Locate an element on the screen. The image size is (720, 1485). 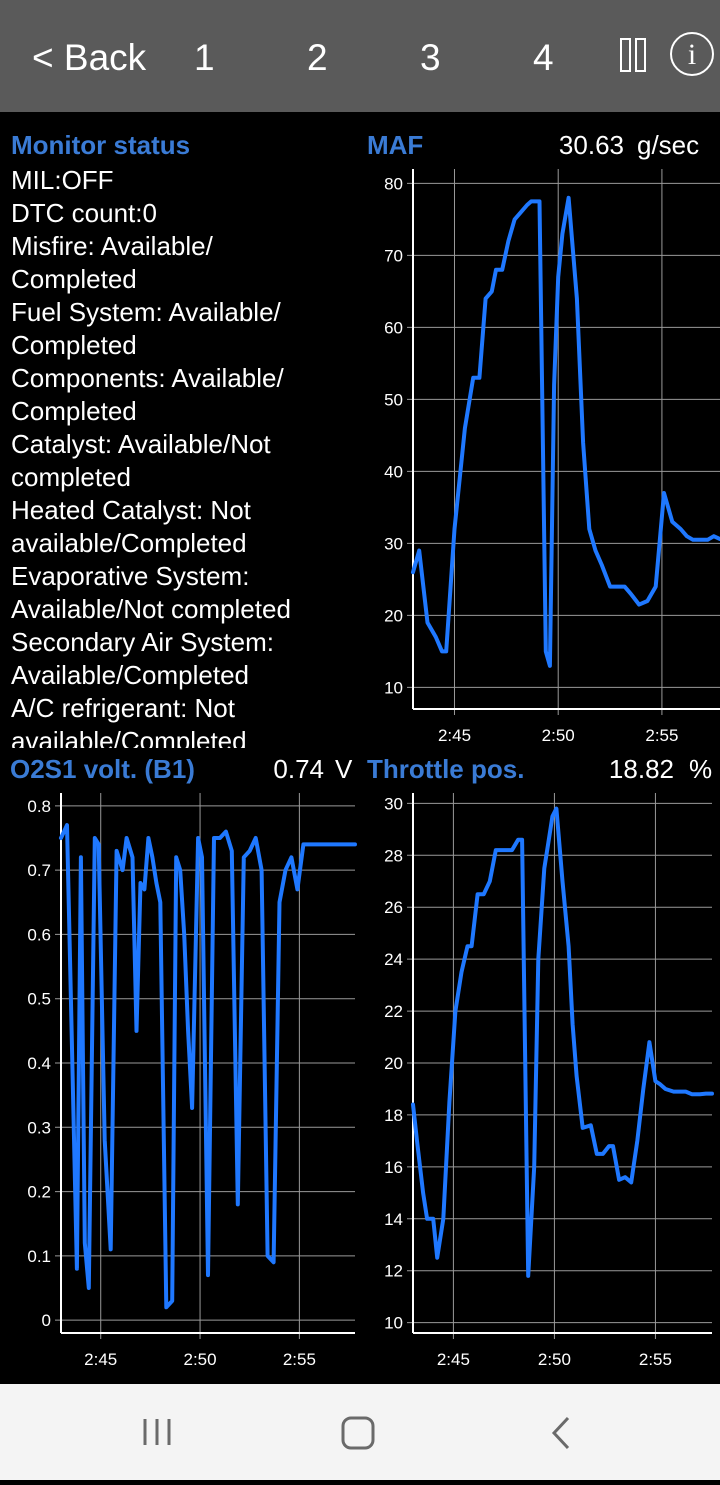
y-tick-label: 80 is located at coordinates (393, 183).